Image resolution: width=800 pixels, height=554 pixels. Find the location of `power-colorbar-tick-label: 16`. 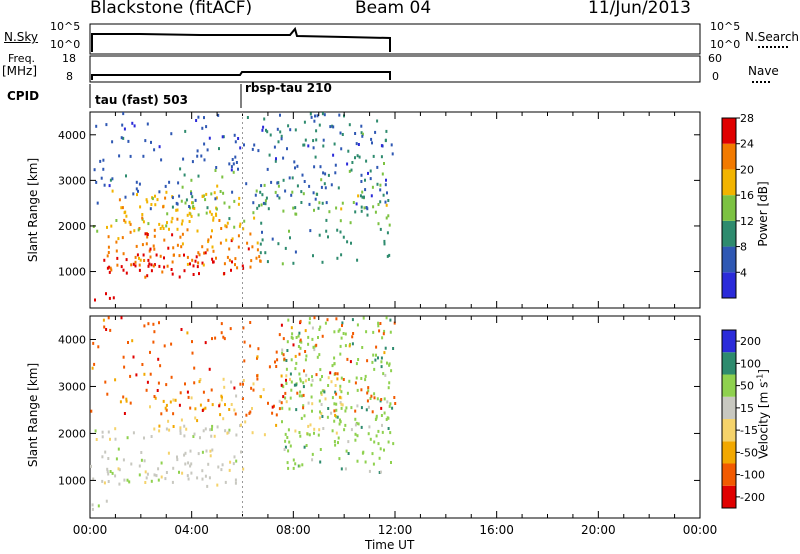

power-colorbar-tick-label: 16 is located at coordinates (747, 195).